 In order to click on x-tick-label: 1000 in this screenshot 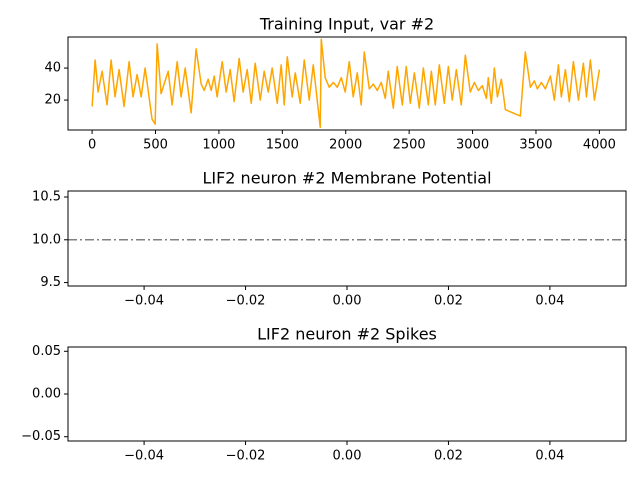, I will do `click(218, 145)`.